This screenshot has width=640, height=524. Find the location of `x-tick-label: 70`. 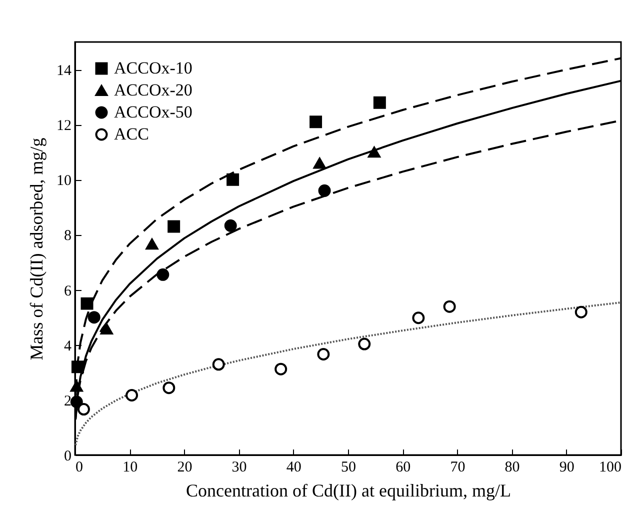

x-tick-label: 70 is located at coordinates (458, 468).